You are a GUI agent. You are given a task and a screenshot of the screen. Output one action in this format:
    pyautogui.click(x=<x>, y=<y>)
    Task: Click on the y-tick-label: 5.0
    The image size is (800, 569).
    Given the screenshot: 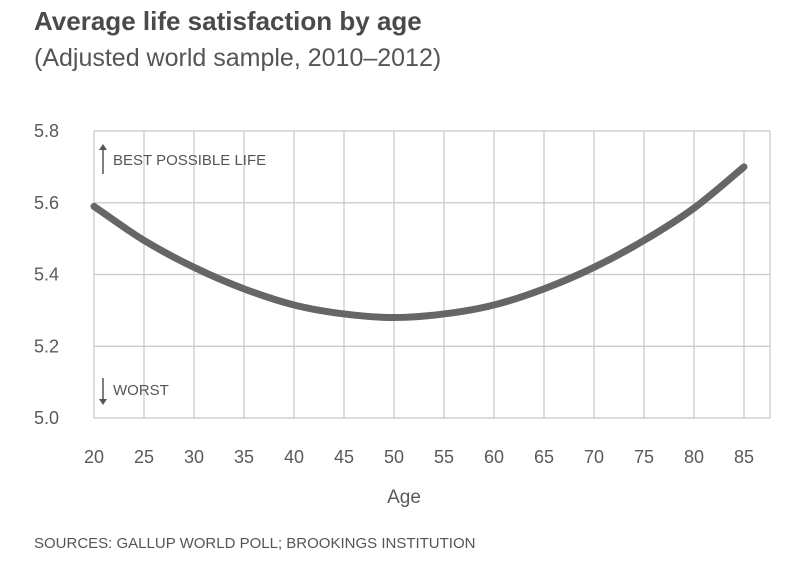 What is the action you would take?
    pyautogui.click(x=46, y=418)
    